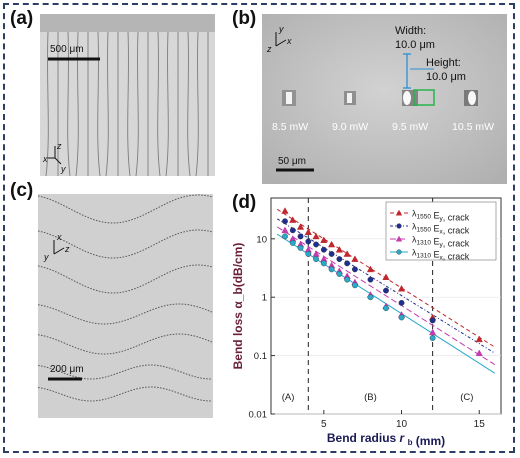  I want to click on power-label-2: 9.0 mW, so click(350, 127).